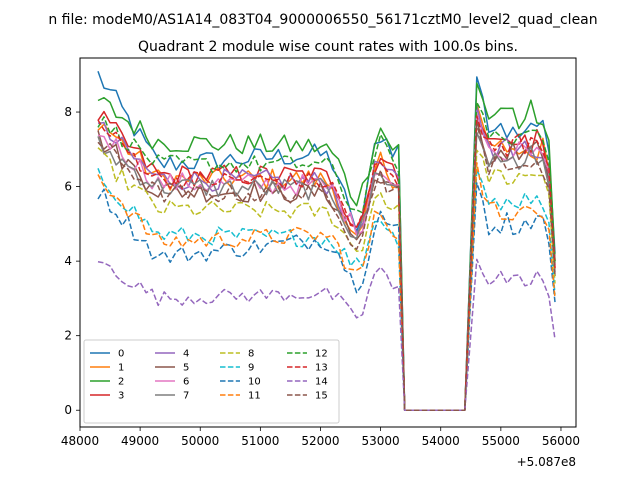 The width and height of the screenshot is (640, 480). Describe the element at coordinates (441, 441) in the screenshot. I see `x-tick-label: 54000` at that location.